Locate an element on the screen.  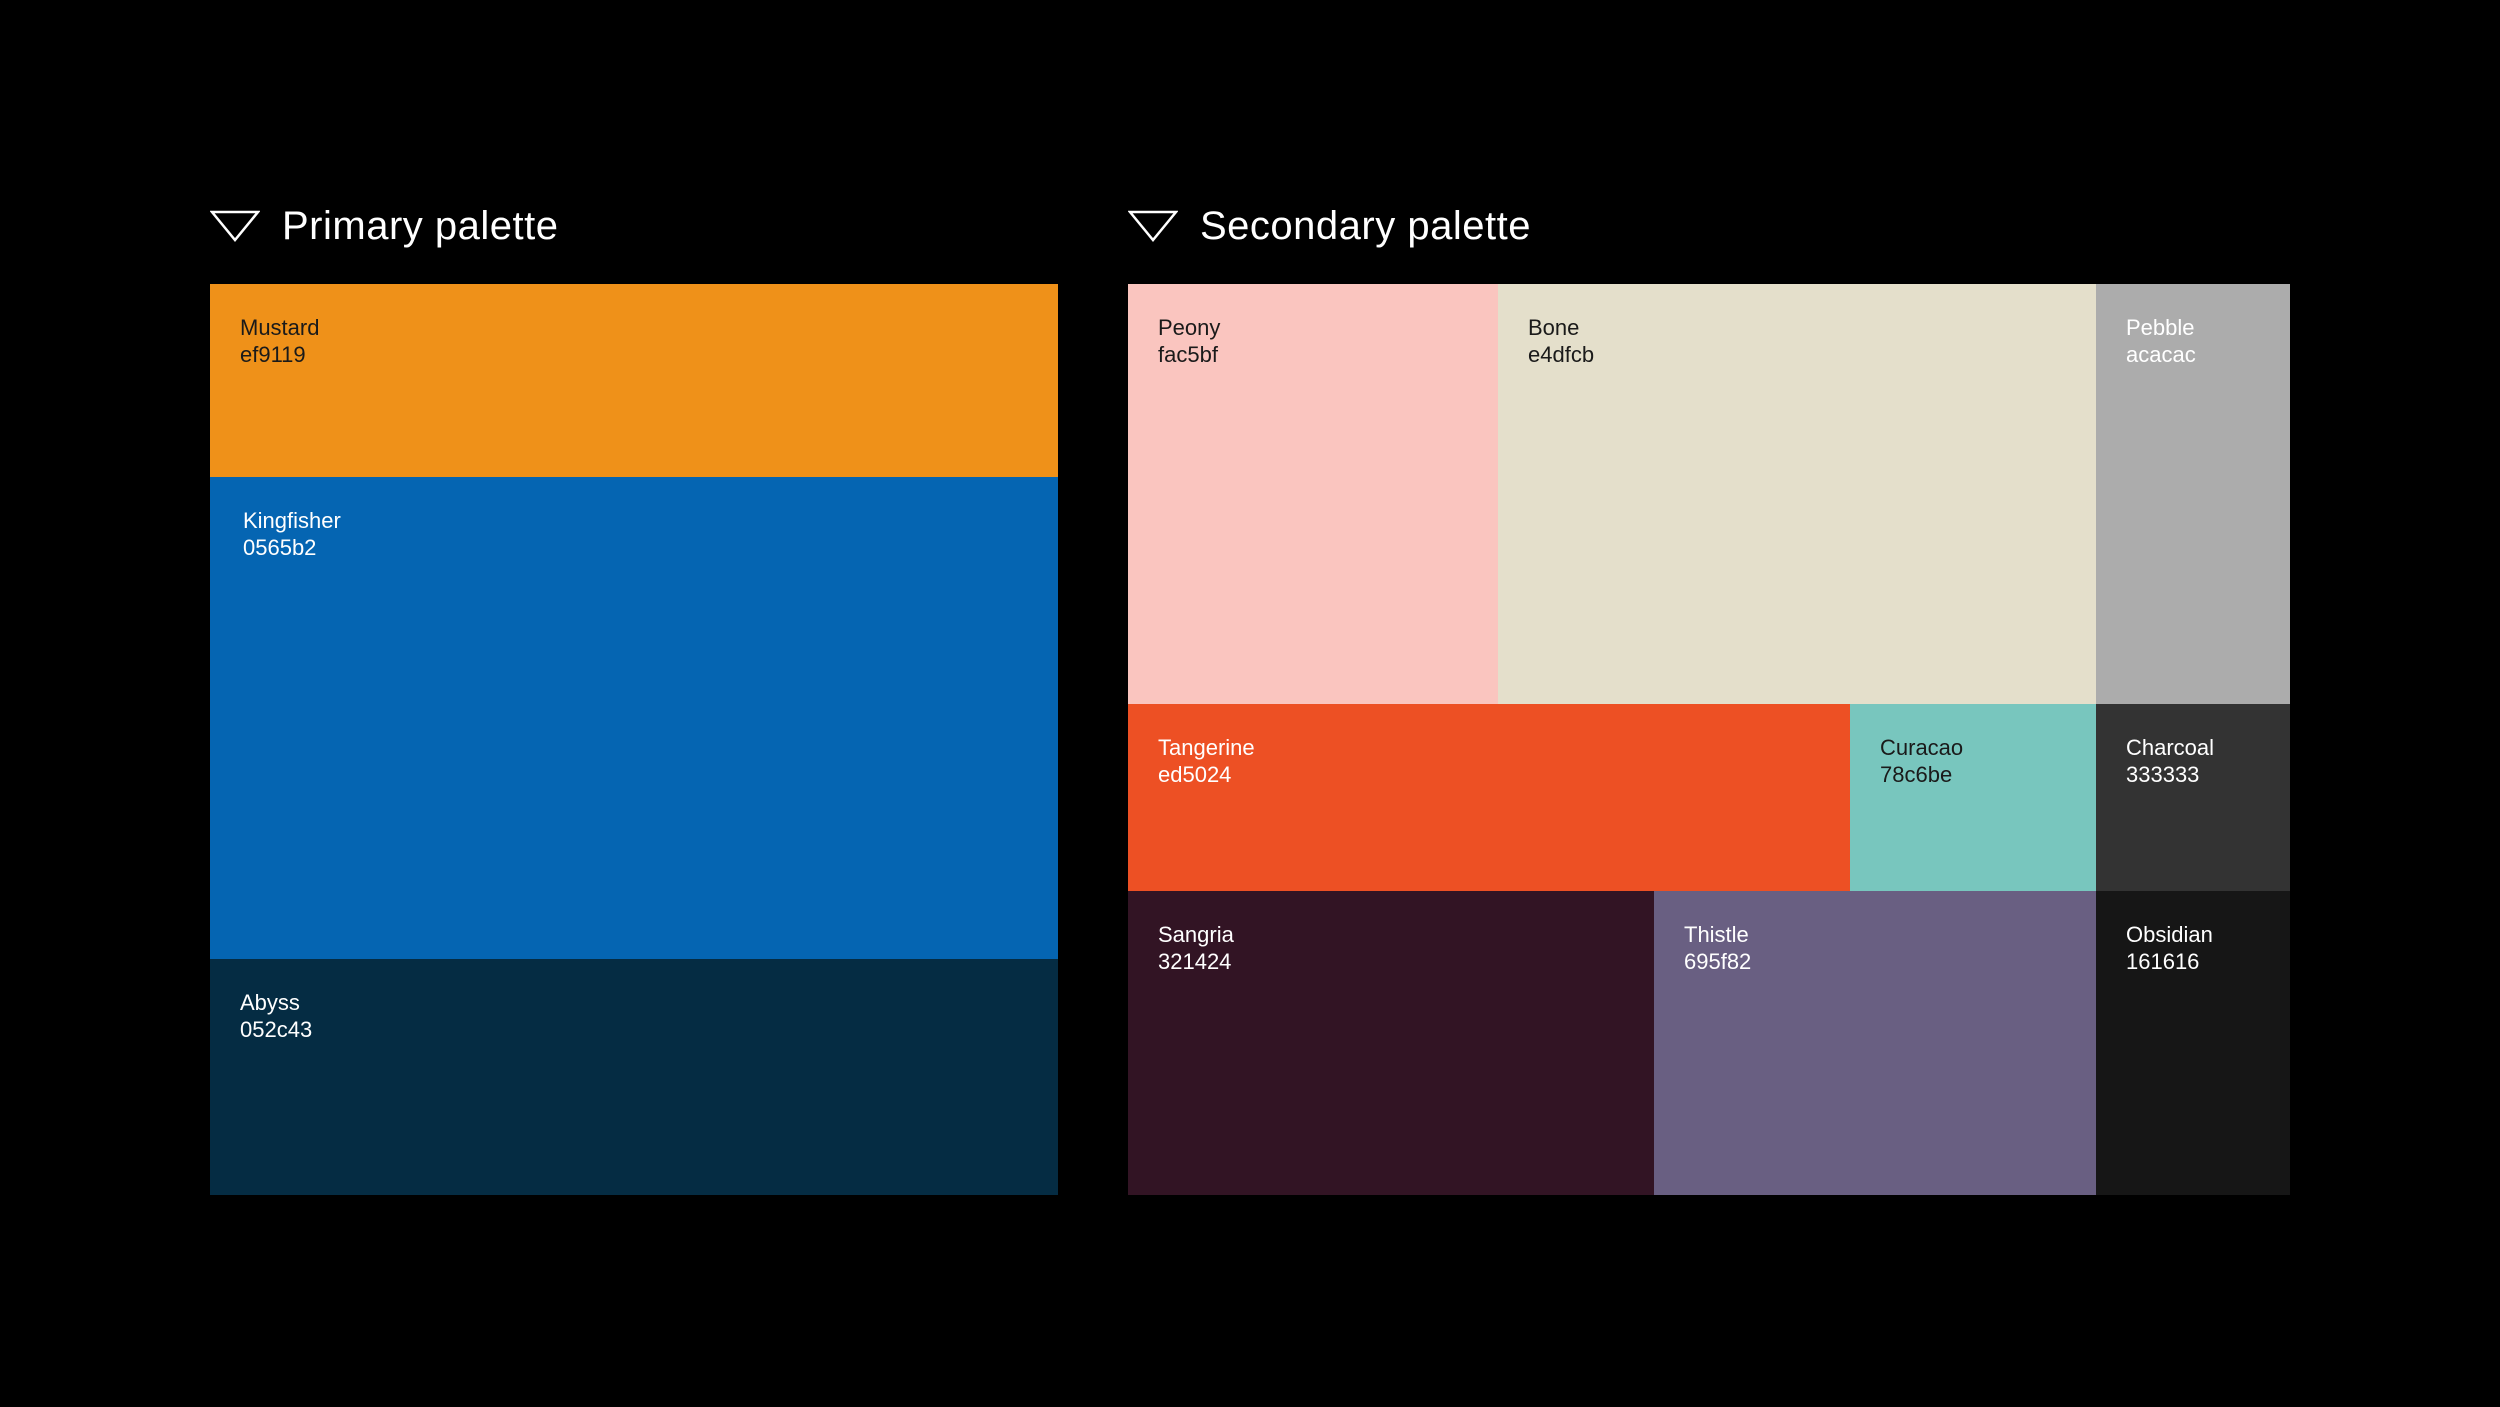
swatch-curacao: Curacao 78c6be is located at coordinates (1973, 797).